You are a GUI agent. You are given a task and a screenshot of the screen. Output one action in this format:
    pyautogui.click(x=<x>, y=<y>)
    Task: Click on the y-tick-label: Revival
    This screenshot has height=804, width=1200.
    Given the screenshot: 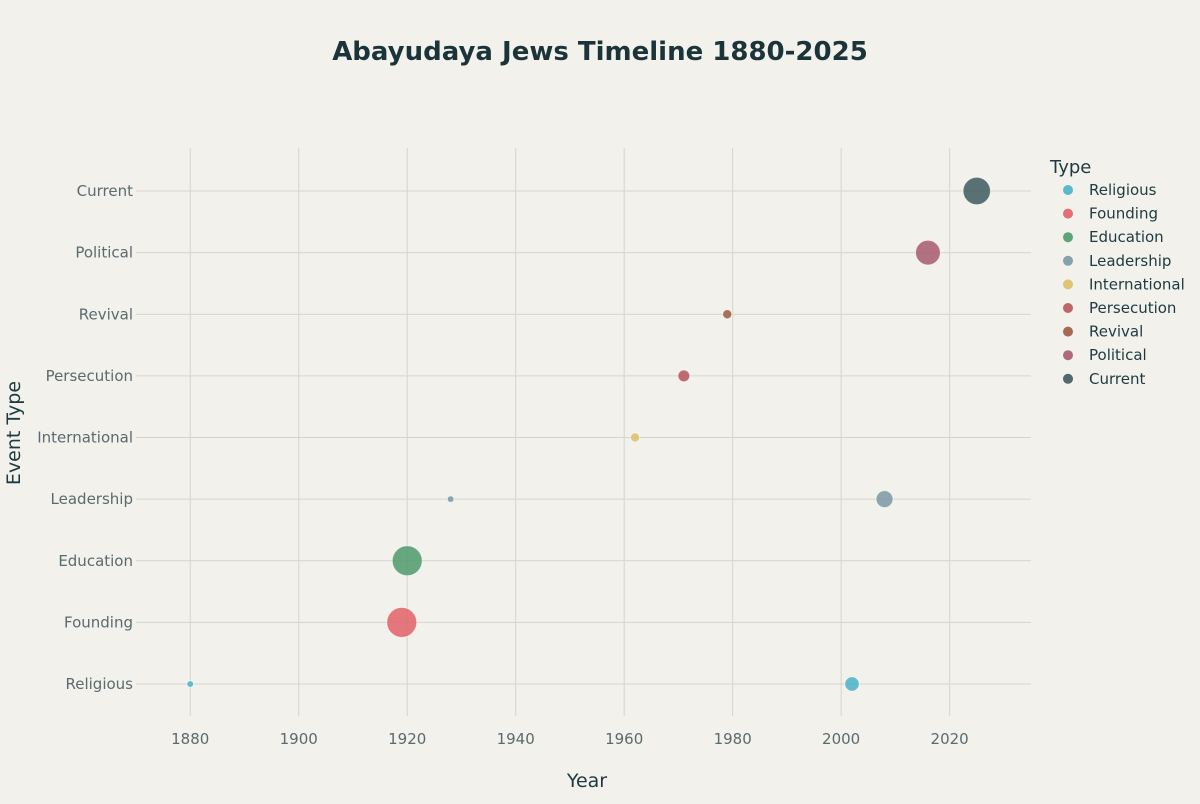 What is the action you would take?
    pyautogui.click(x=106, y=314)
    